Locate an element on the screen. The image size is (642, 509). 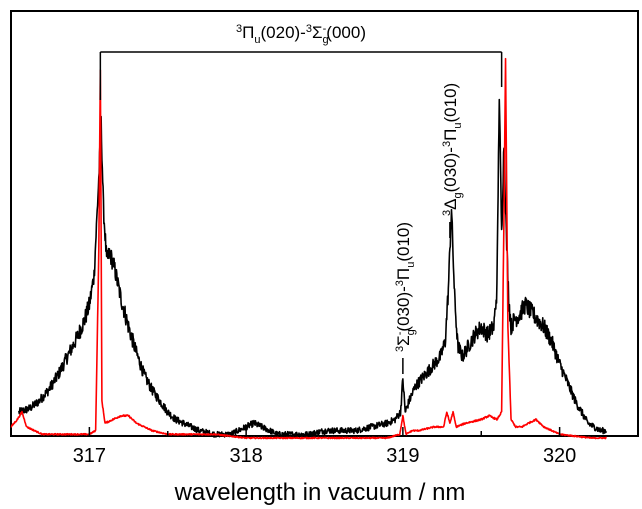
delta-band-annotation: 3Δg(030)-3Πu(010) is located at coordinates (452, 160).